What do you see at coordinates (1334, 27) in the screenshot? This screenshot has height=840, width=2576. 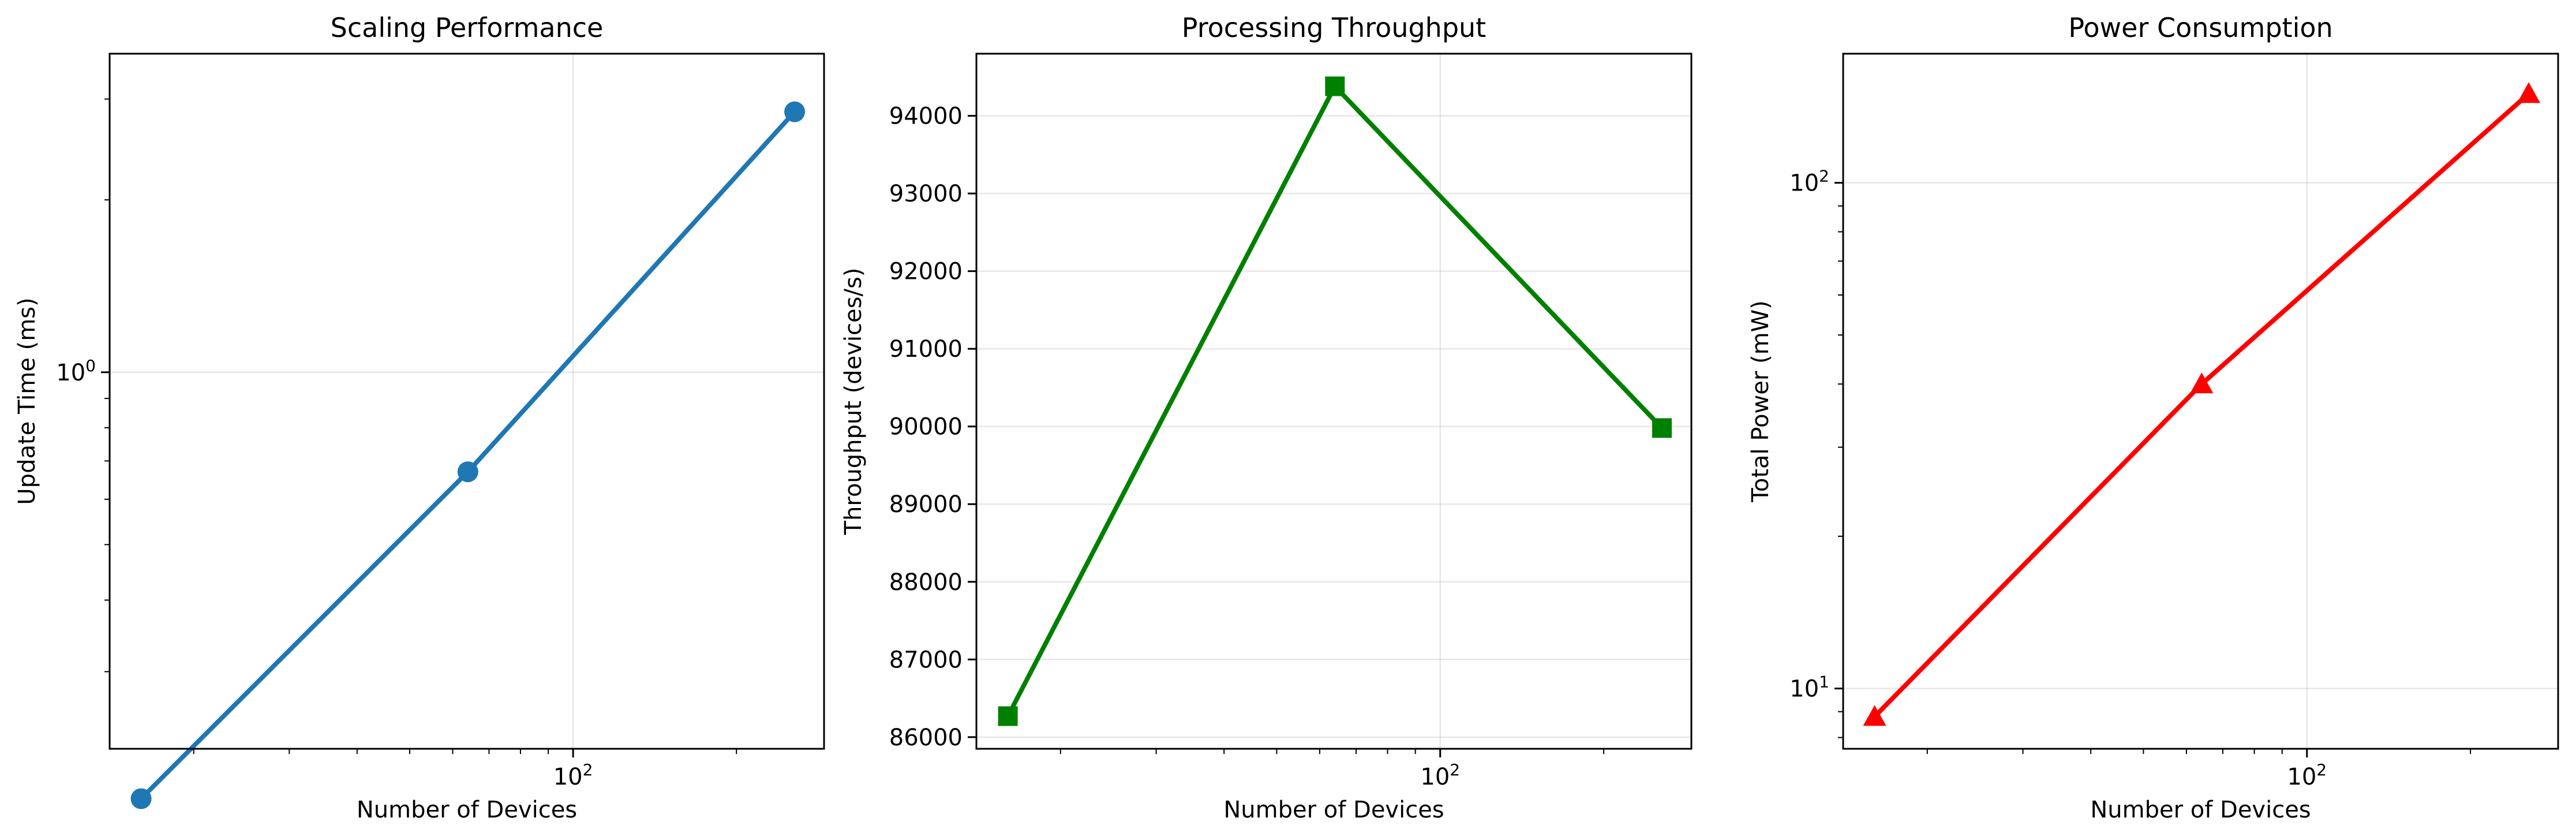 I see `chart-title: Processing Throughput` at bounding box center [1334, 27].